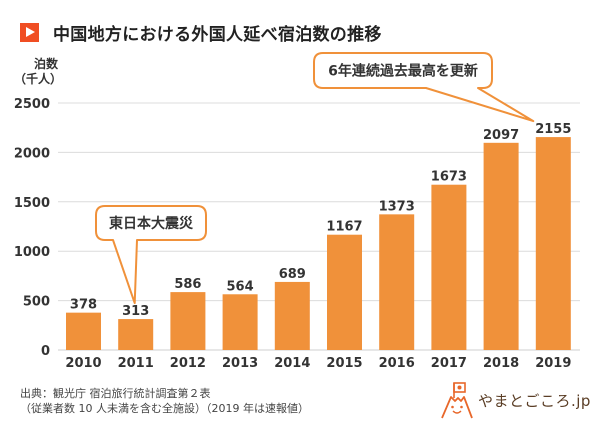 The image size is (600, 431). I want to click on data-label-2013: 564, so click(240, 286).